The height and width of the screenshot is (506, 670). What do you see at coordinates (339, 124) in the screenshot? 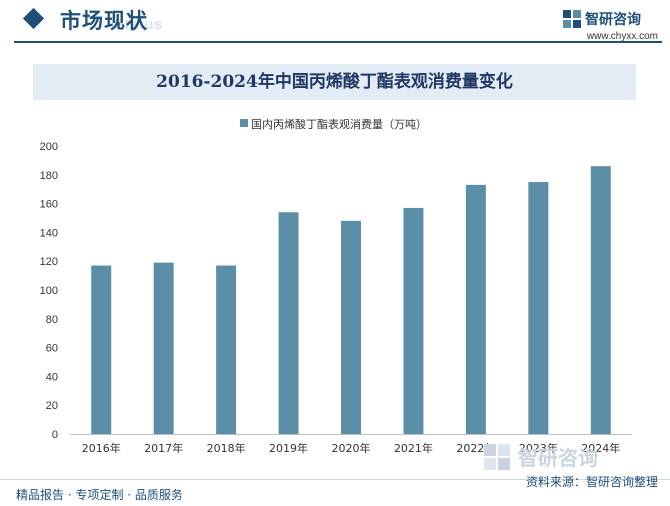
I see `legend-label: 国内丙烯酸丁酯表观消费量（万吨）` at bounding box center [339, 124].